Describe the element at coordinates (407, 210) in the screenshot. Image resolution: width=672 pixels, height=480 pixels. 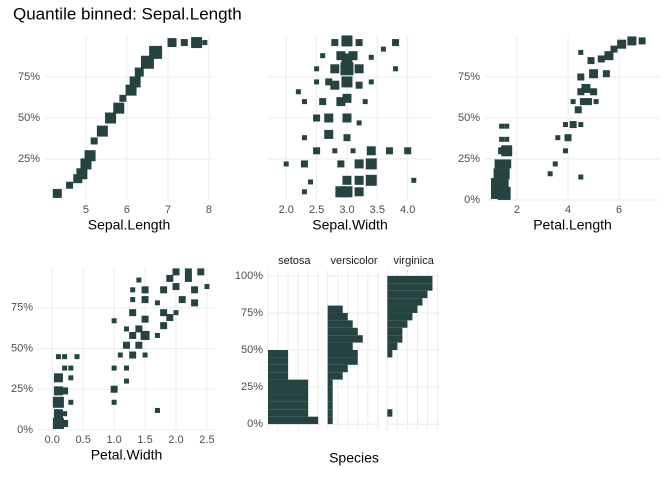
I see `x-tick-label: 4.0` at that location.